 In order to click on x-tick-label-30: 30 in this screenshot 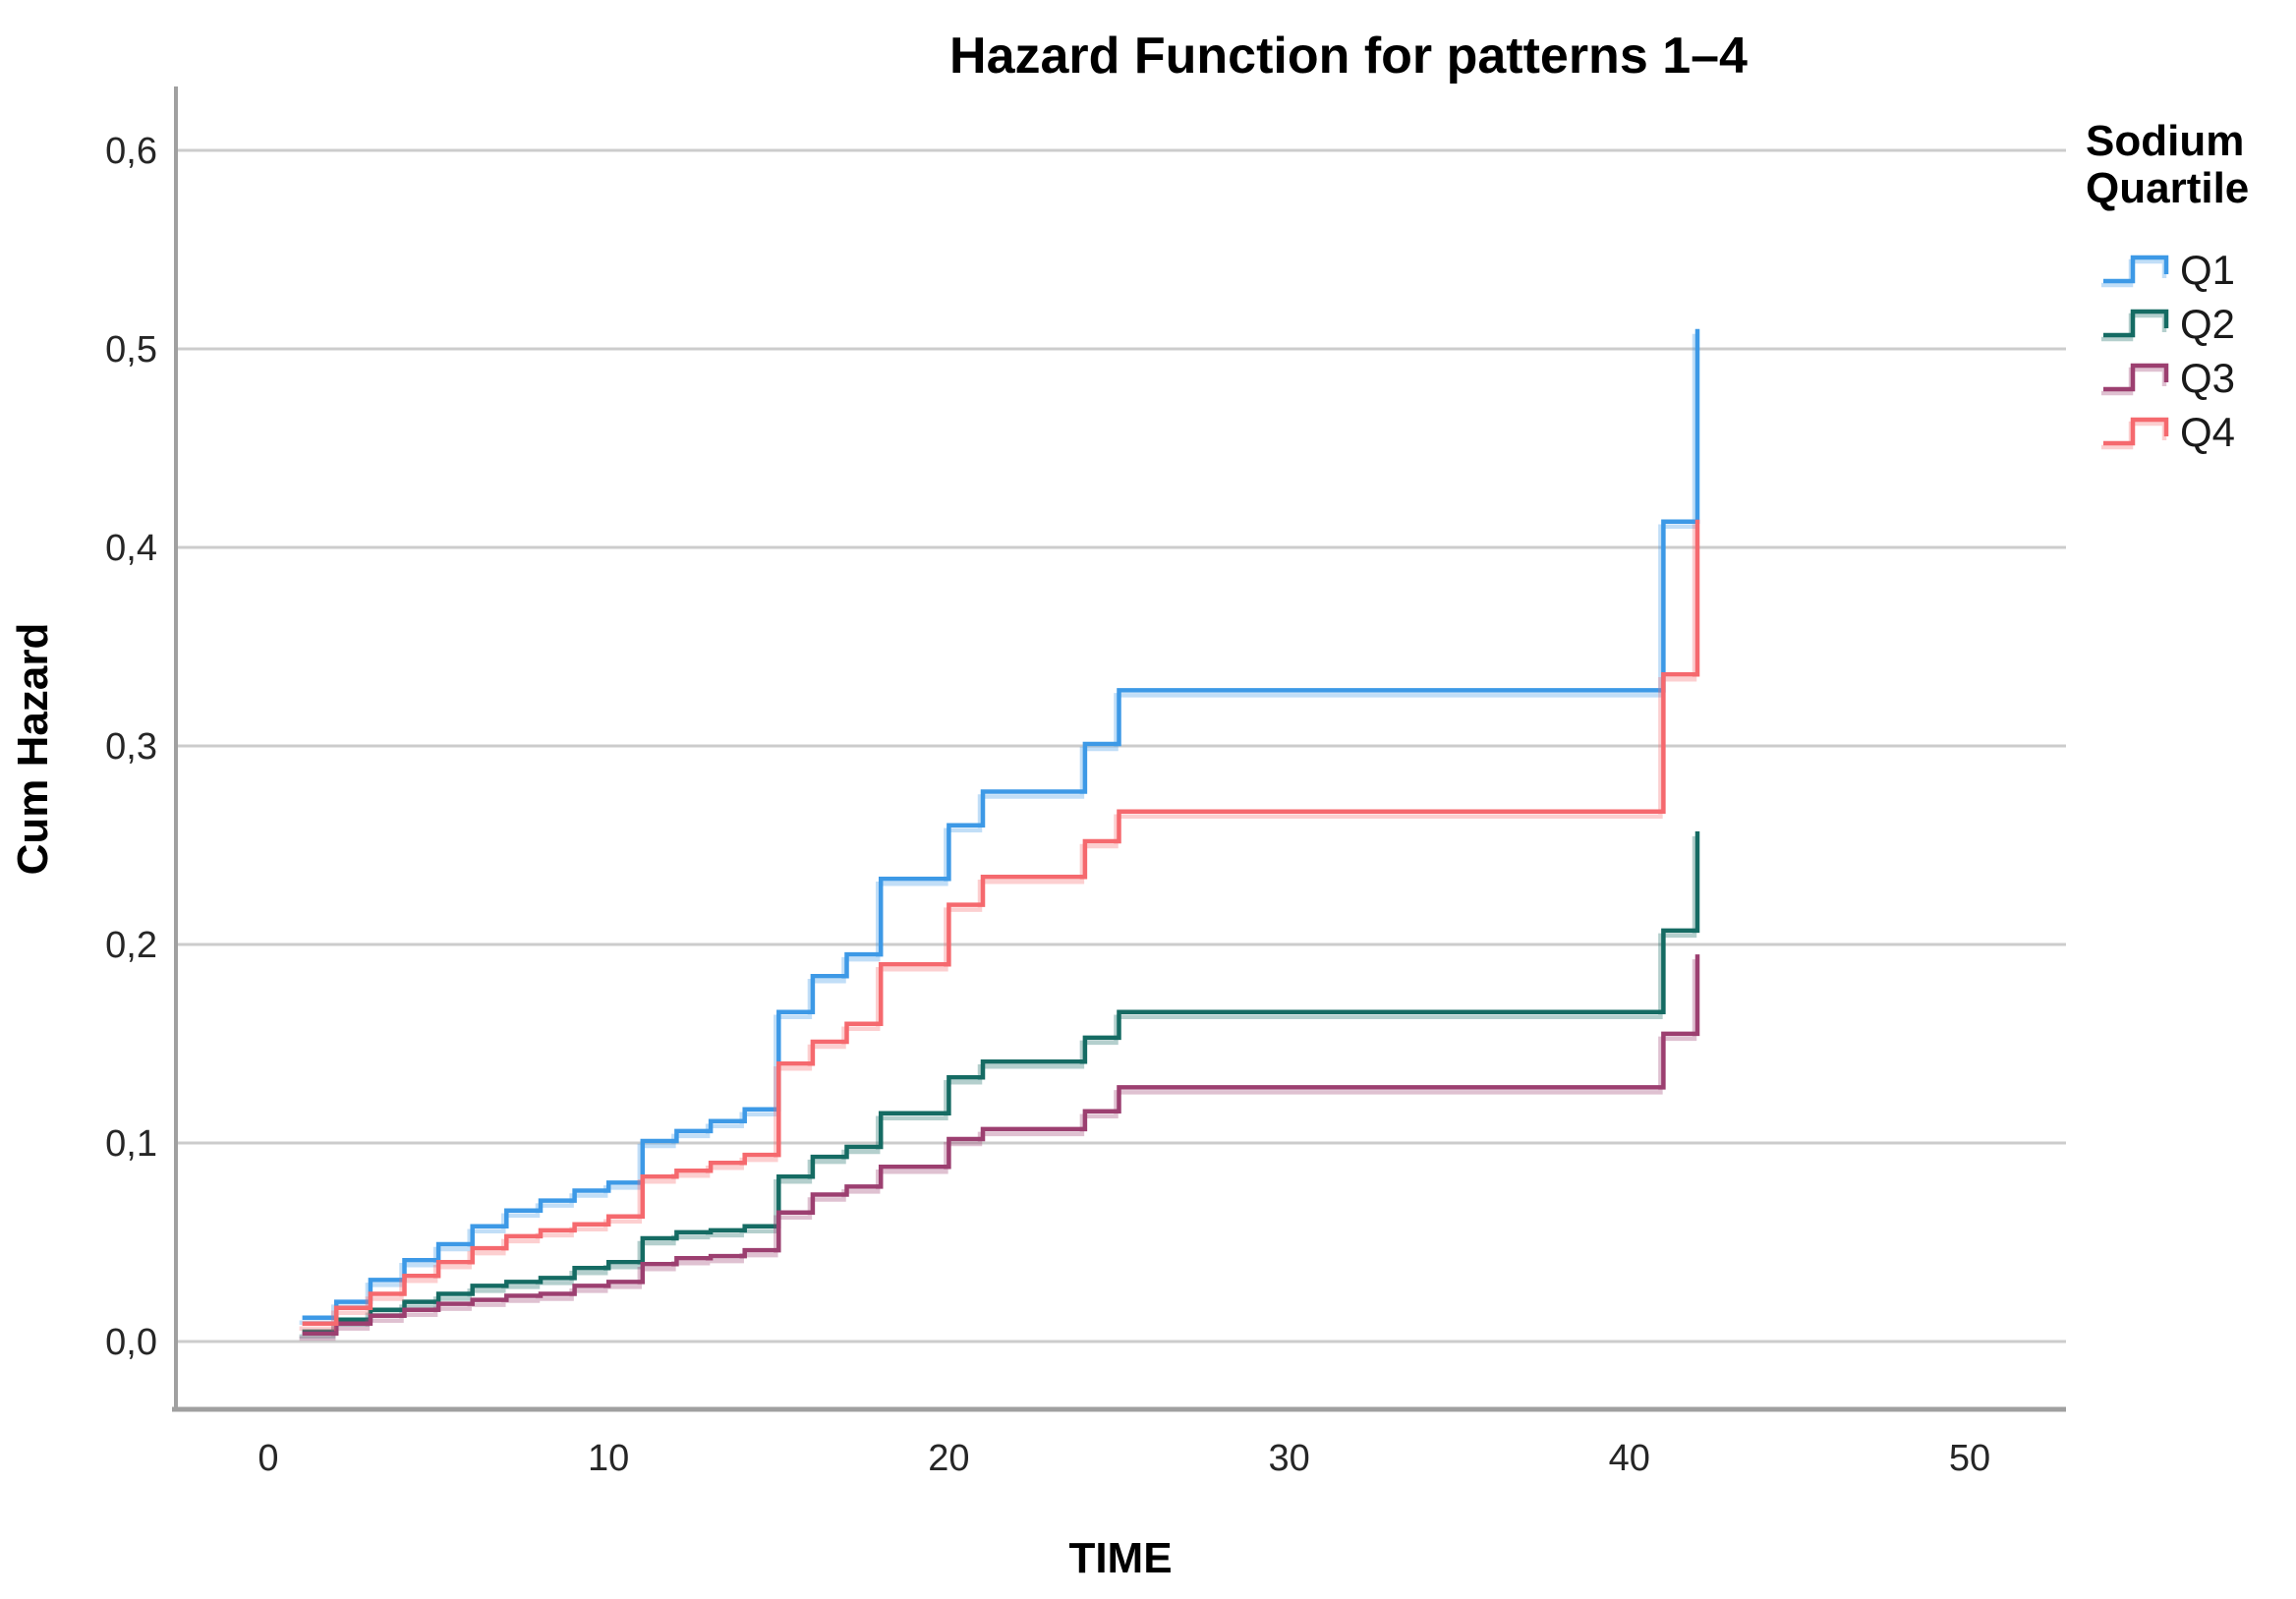, I will do `click(1289, 1458)`.